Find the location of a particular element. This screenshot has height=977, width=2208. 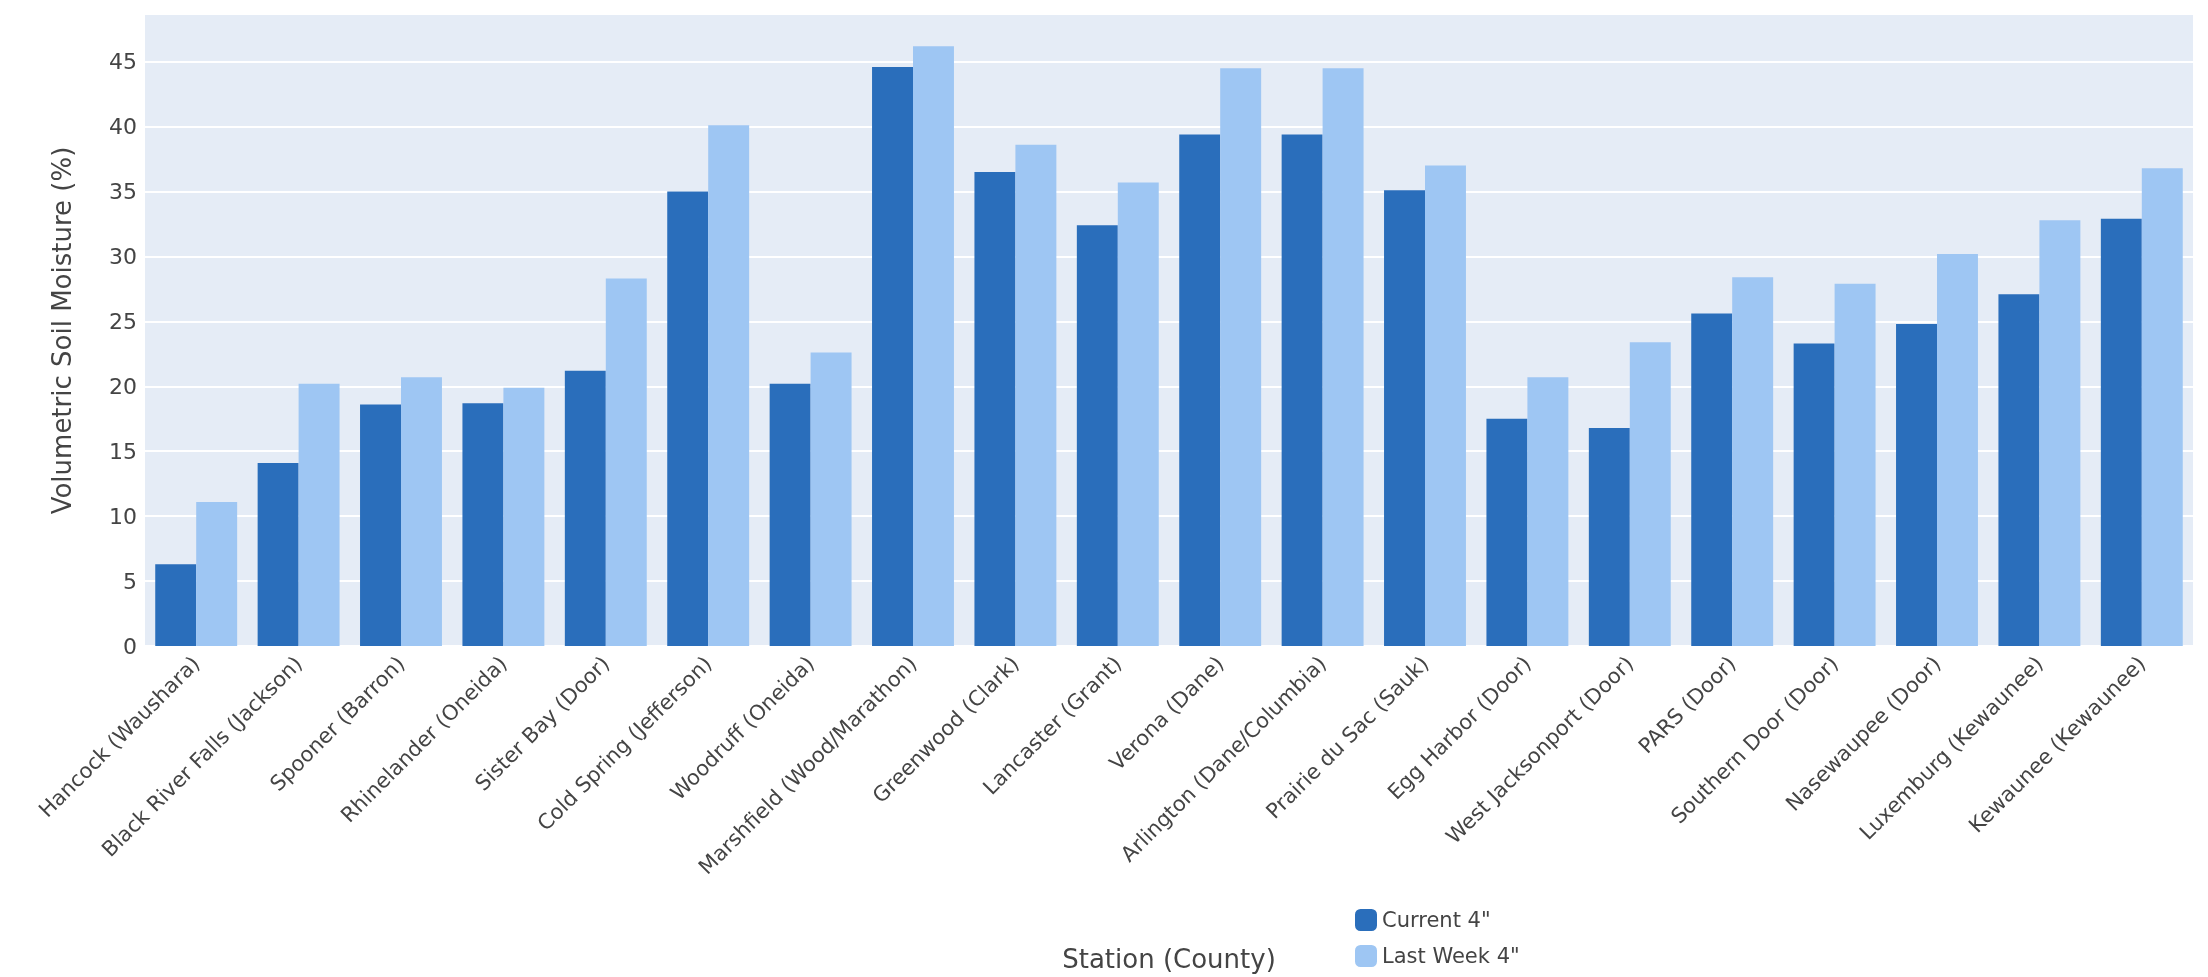

y-tick-label: 15 is located at coordinates (123, 451).